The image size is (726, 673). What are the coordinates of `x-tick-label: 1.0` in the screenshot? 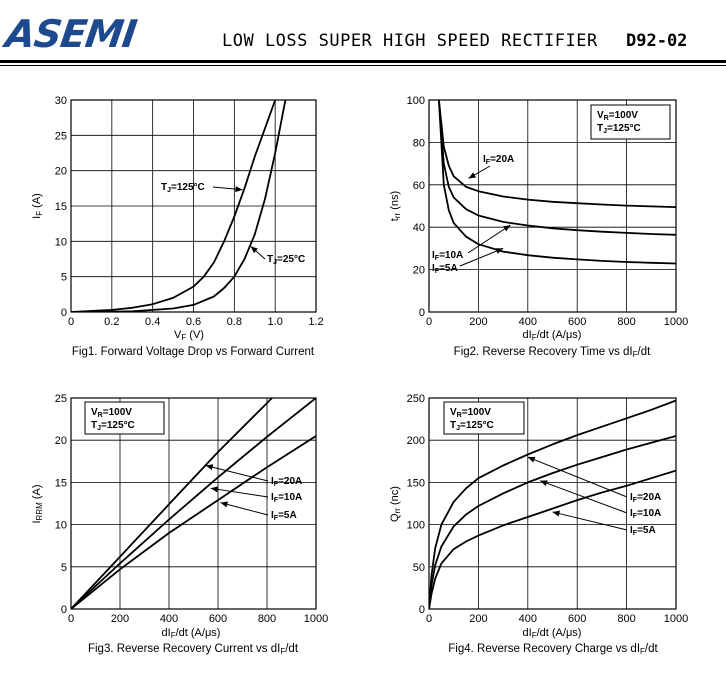 It's located at (275, 322).